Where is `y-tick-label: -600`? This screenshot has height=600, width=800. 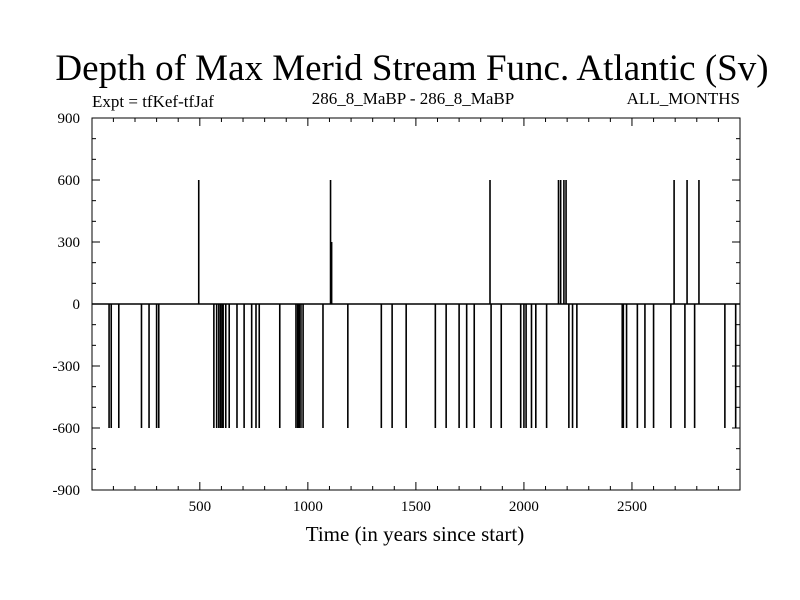 y-tick-label: -600 is located at coordinates (67, 429).